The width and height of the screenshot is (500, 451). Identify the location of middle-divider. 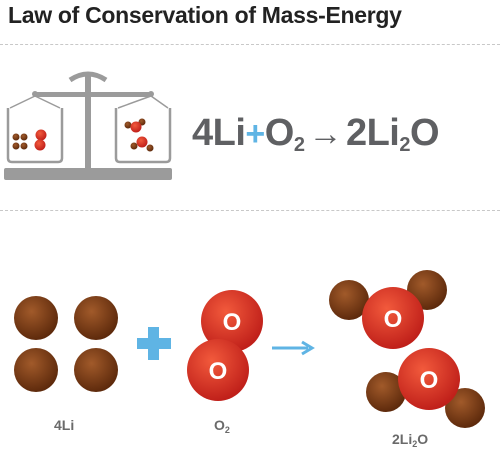
(250, 210).